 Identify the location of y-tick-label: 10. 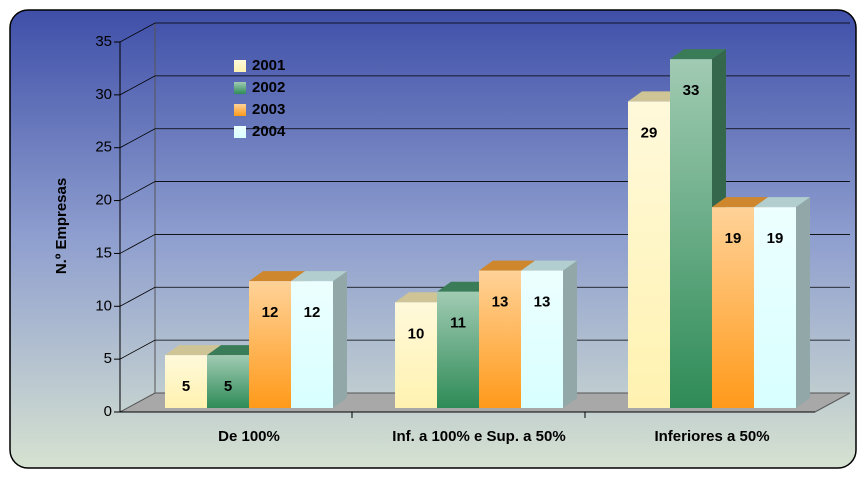
(103, 305).